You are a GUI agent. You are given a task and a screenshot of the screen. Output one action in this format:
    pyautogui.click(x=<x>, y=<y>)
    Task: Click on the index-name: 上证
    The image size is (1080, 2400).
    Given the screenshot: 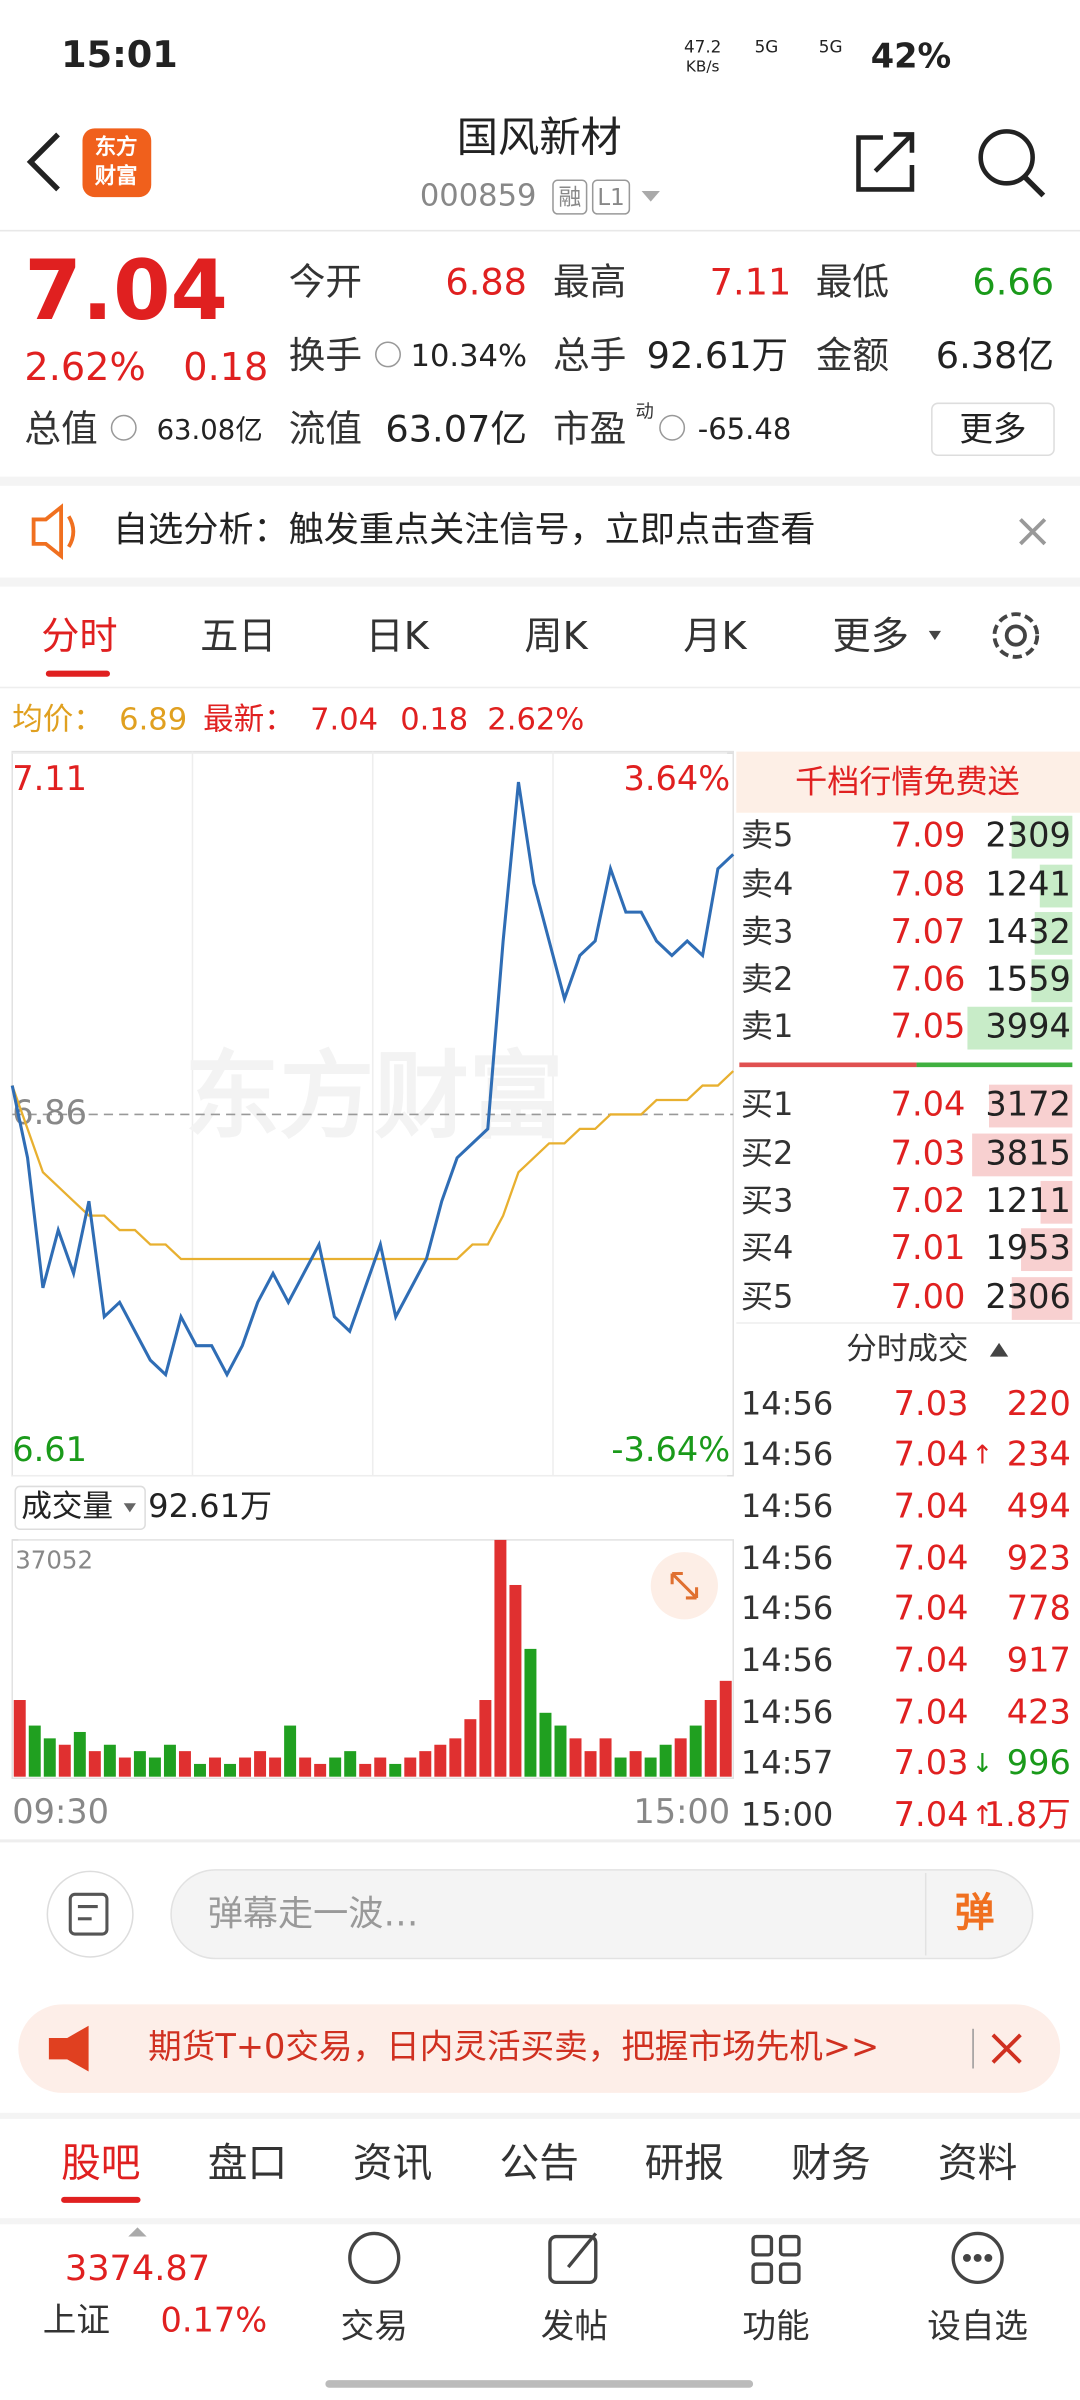 What is the action you would take?
    pyautogui.click(x=76, y=2320)
    